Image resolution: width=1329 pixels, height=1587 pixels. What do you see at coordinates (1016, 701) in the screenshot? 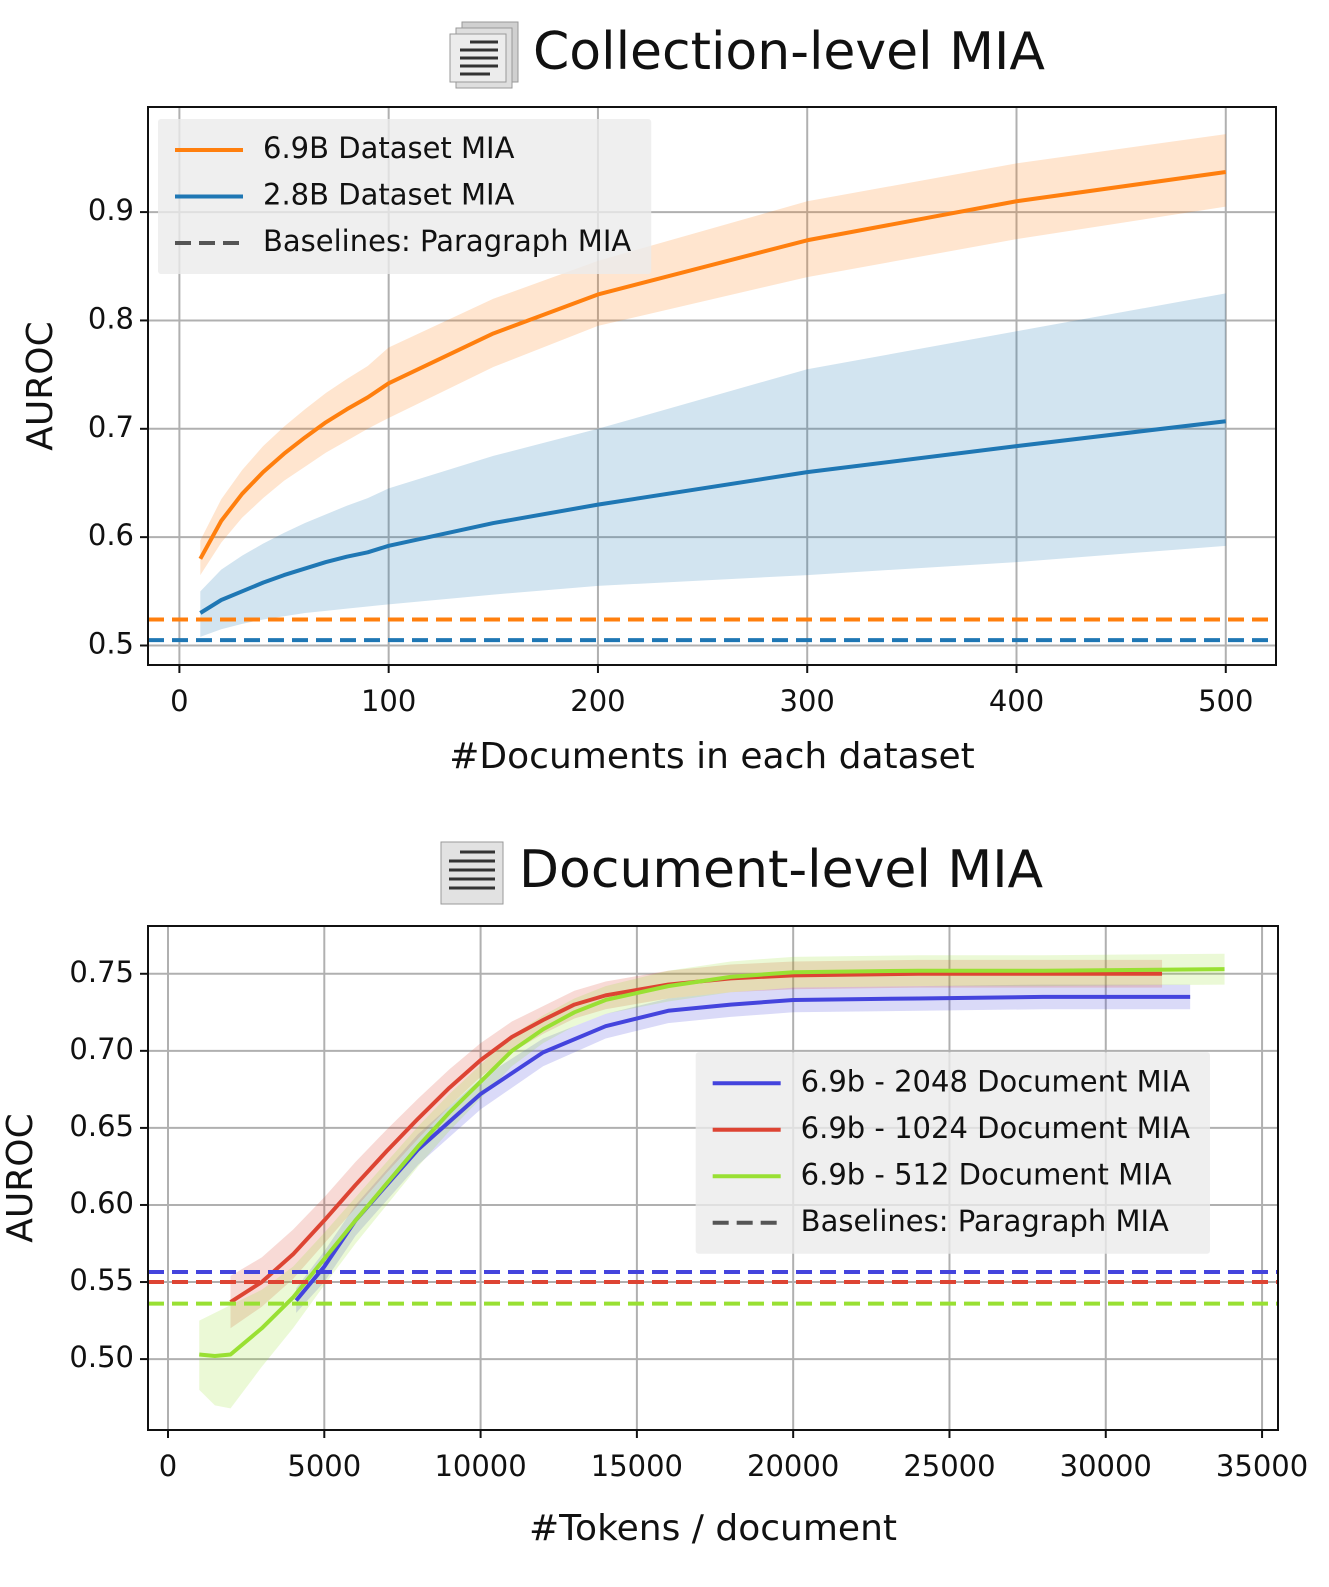
I see `x-tick-label: 400` at bounding box center [1016, 701].